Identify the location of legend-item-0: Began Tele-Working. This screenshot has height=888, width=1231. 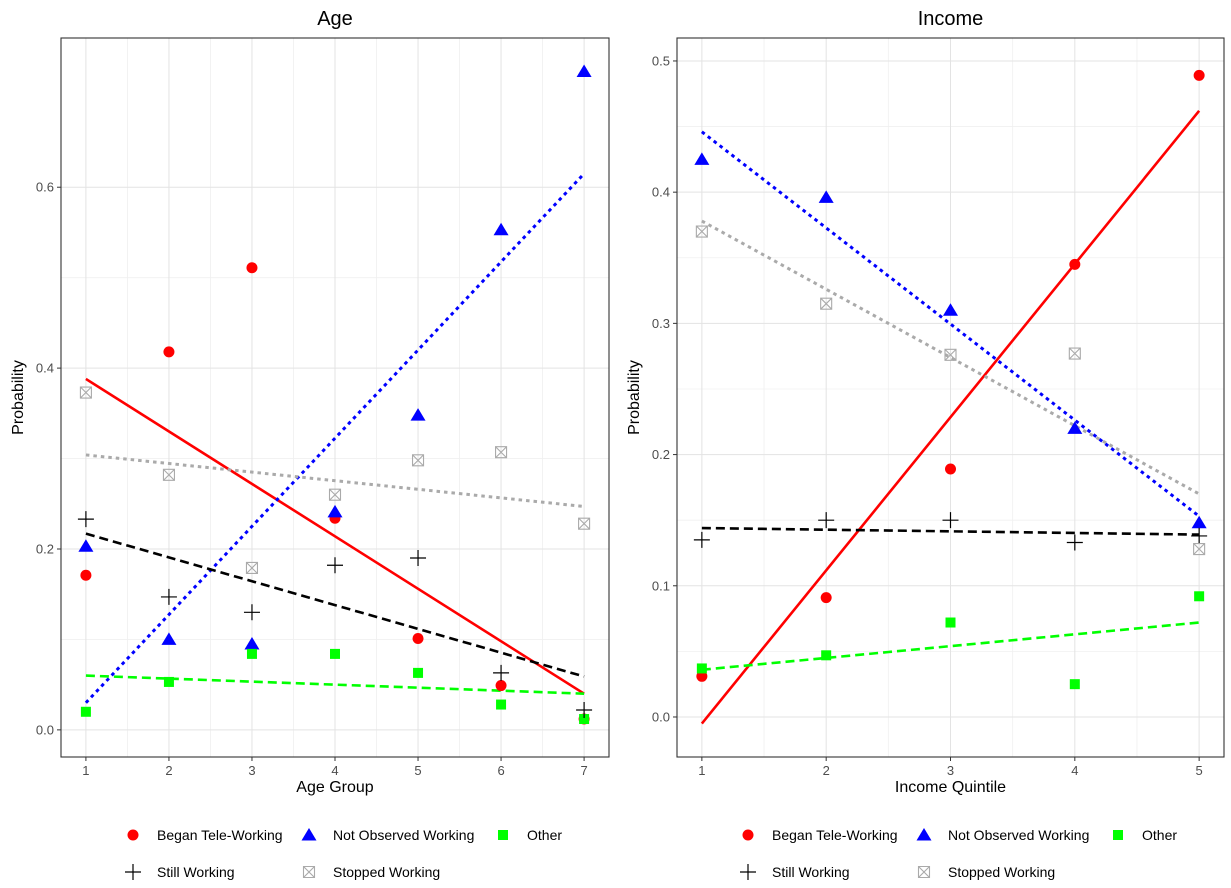
(205, 835).